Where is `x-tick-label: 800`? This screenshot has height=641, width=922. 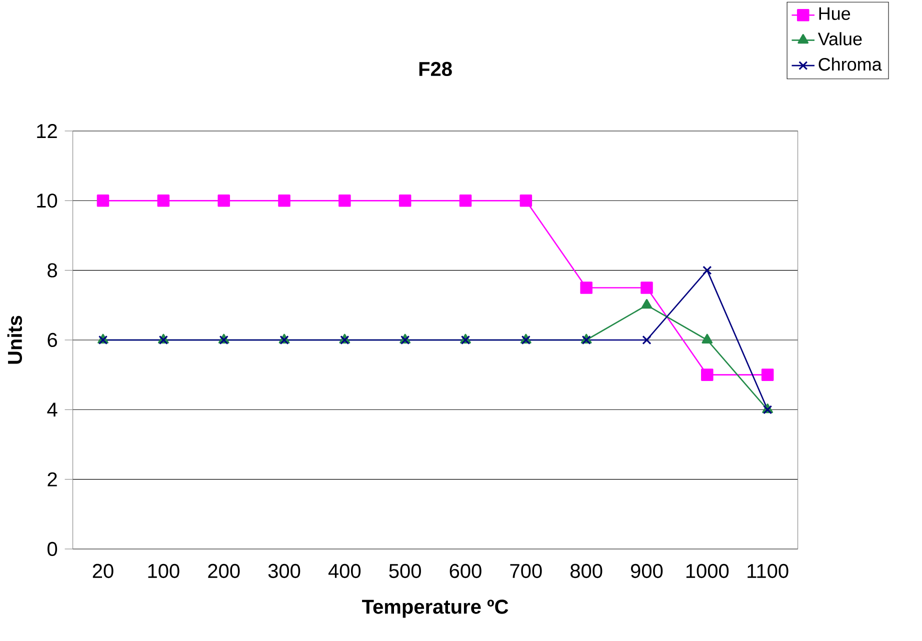 x-tick-label: 800 is located at coordinates (586, 571).